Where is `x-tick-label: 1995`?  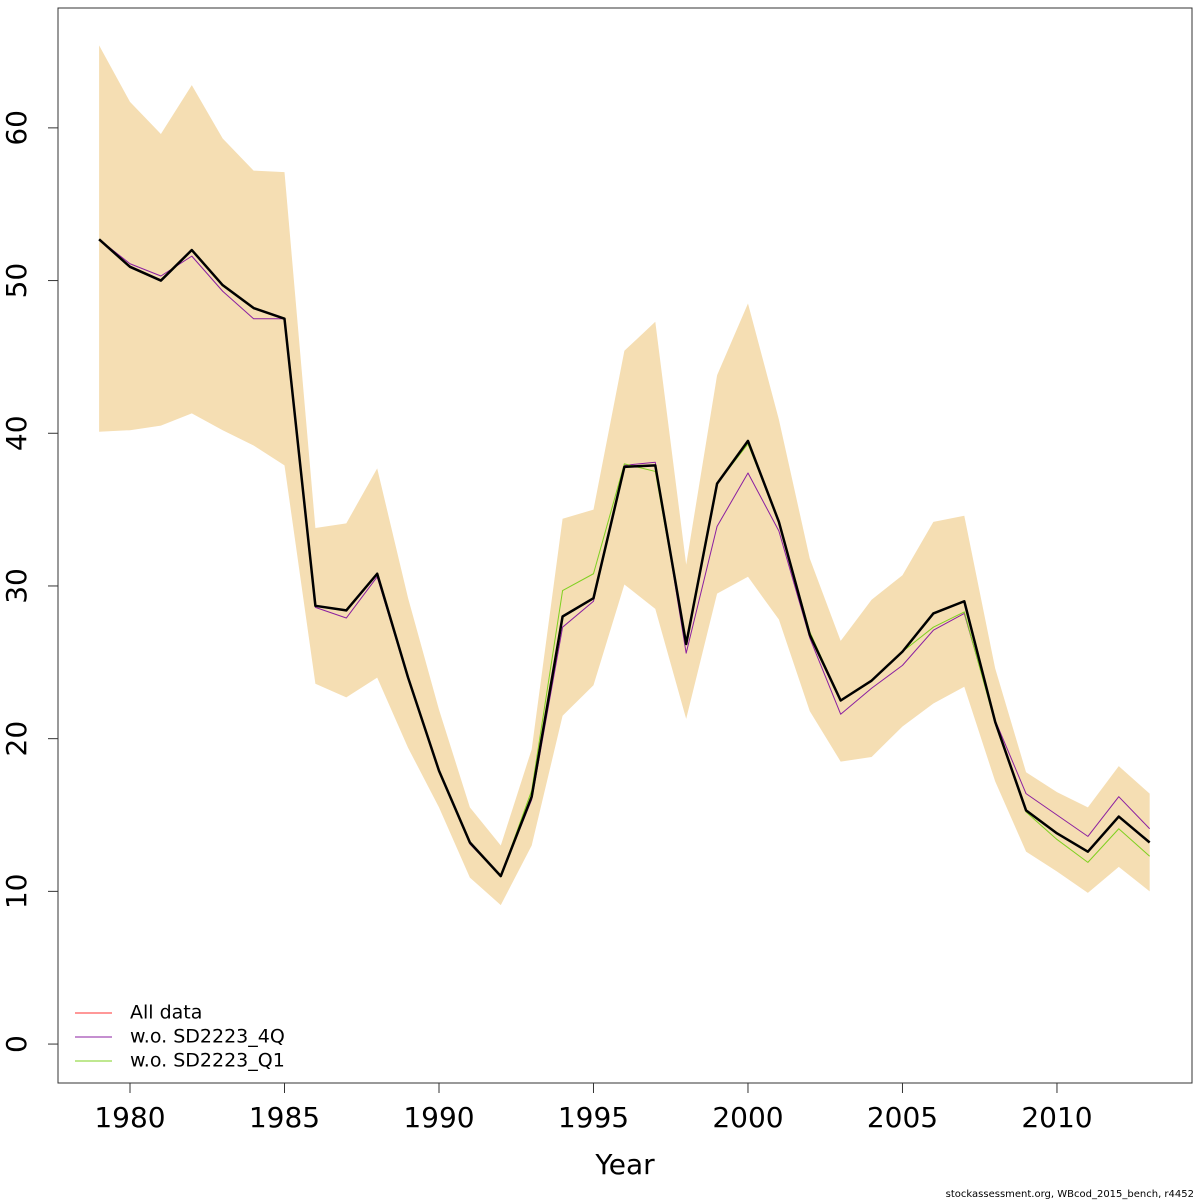
x-tick-label: 1995 is located at coordinates (593, 1117).